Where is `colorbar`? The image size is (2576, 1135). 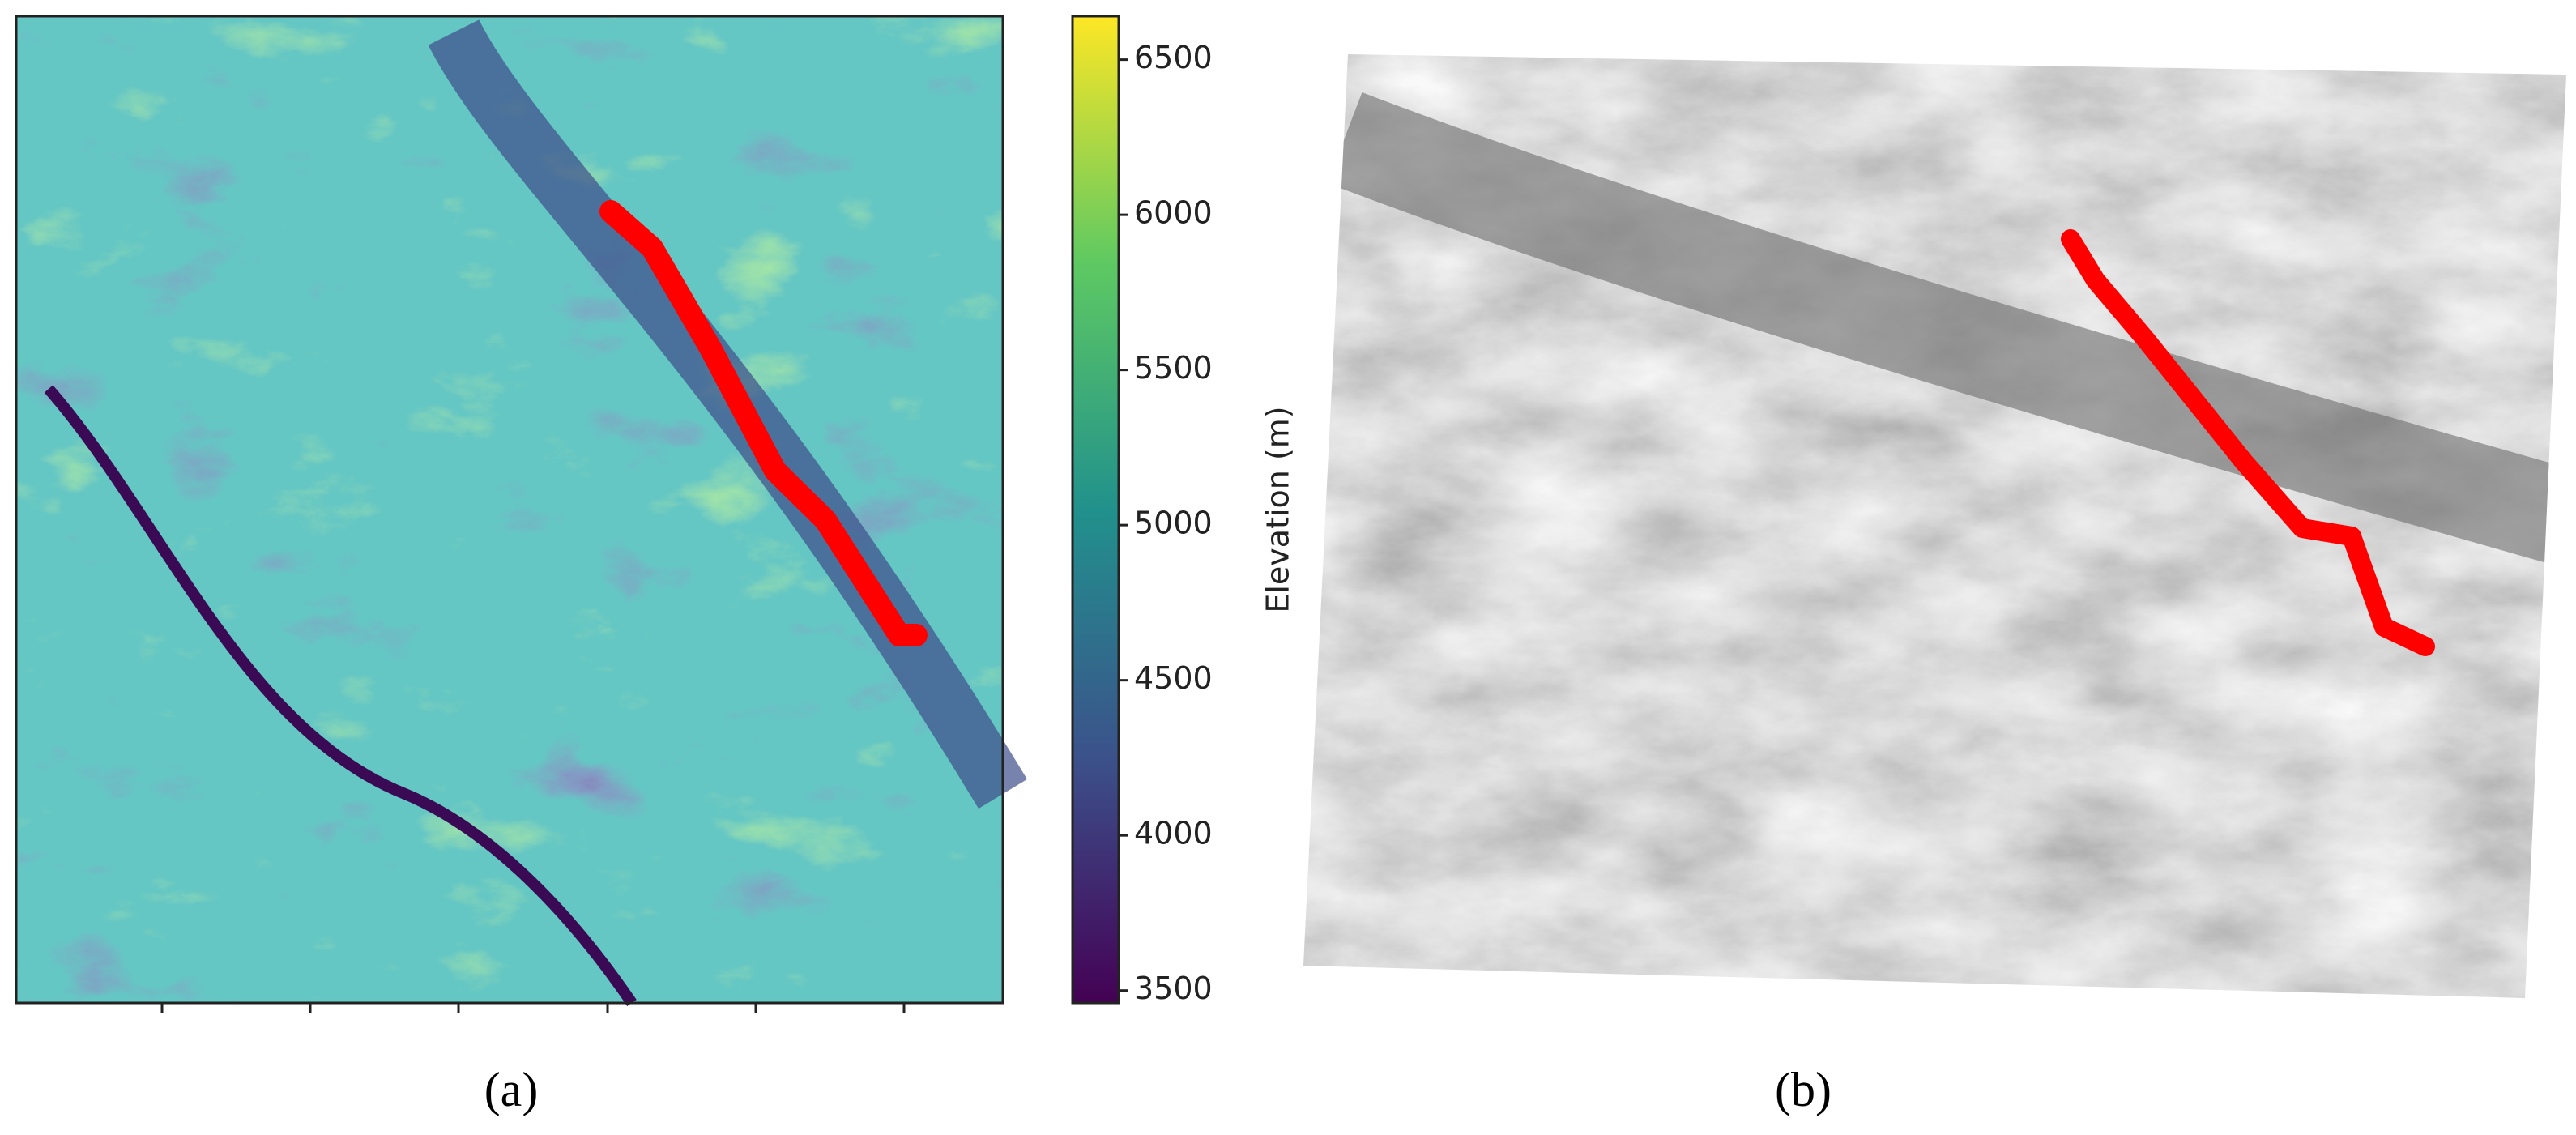 colorbar is located at coordinates (1096, 510).